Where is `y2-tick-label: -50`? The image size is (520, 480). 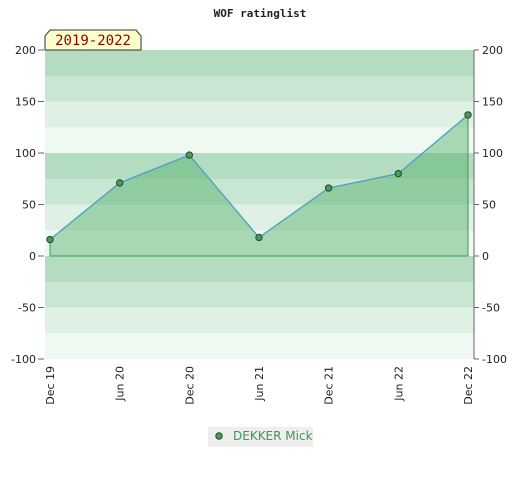 y2-tick-label: -50 is located at coordinates (491, 308).